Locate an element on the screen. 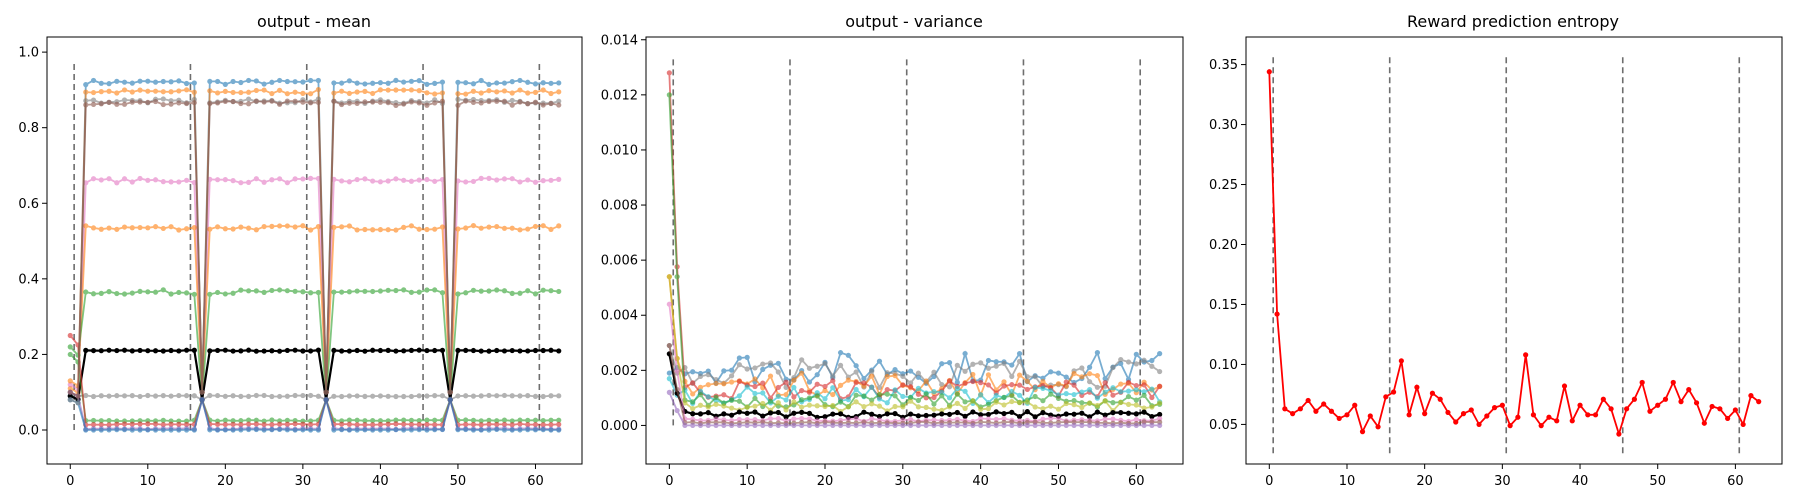 Image resolution: width=1800 pixels, height=500 pixels. y-tick-label: 0.10 is located at coordinates (1223, 365).